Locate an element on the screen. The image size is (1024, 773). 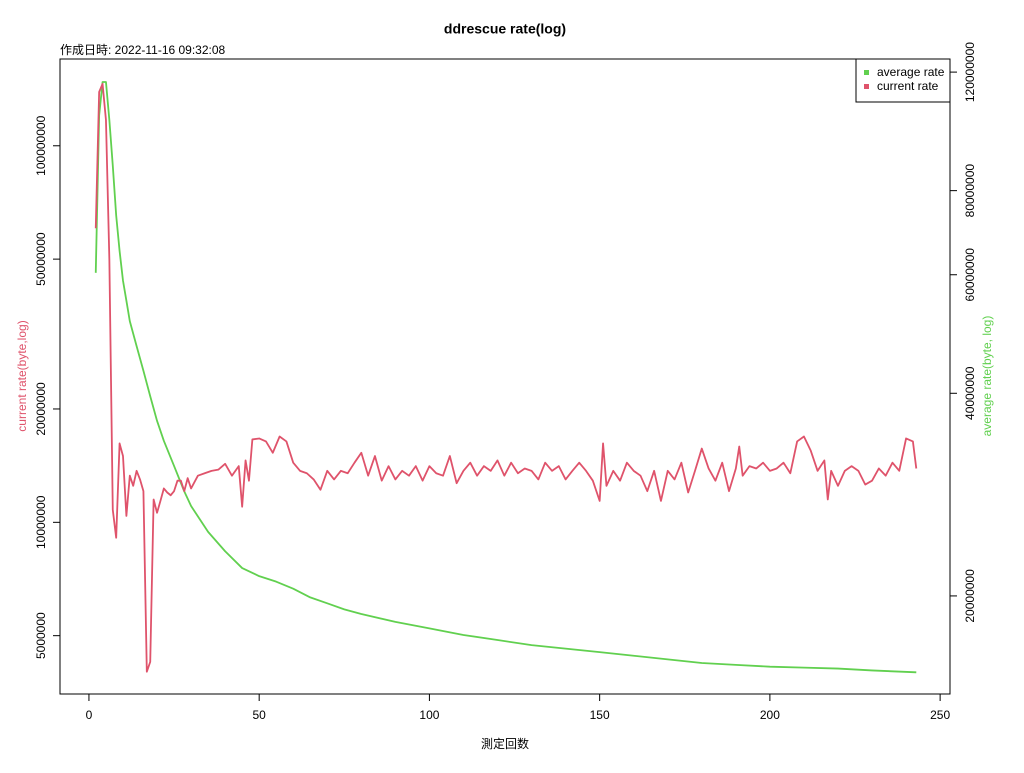
y-tick-label: 50000000 is located at coordinates (41, 259).